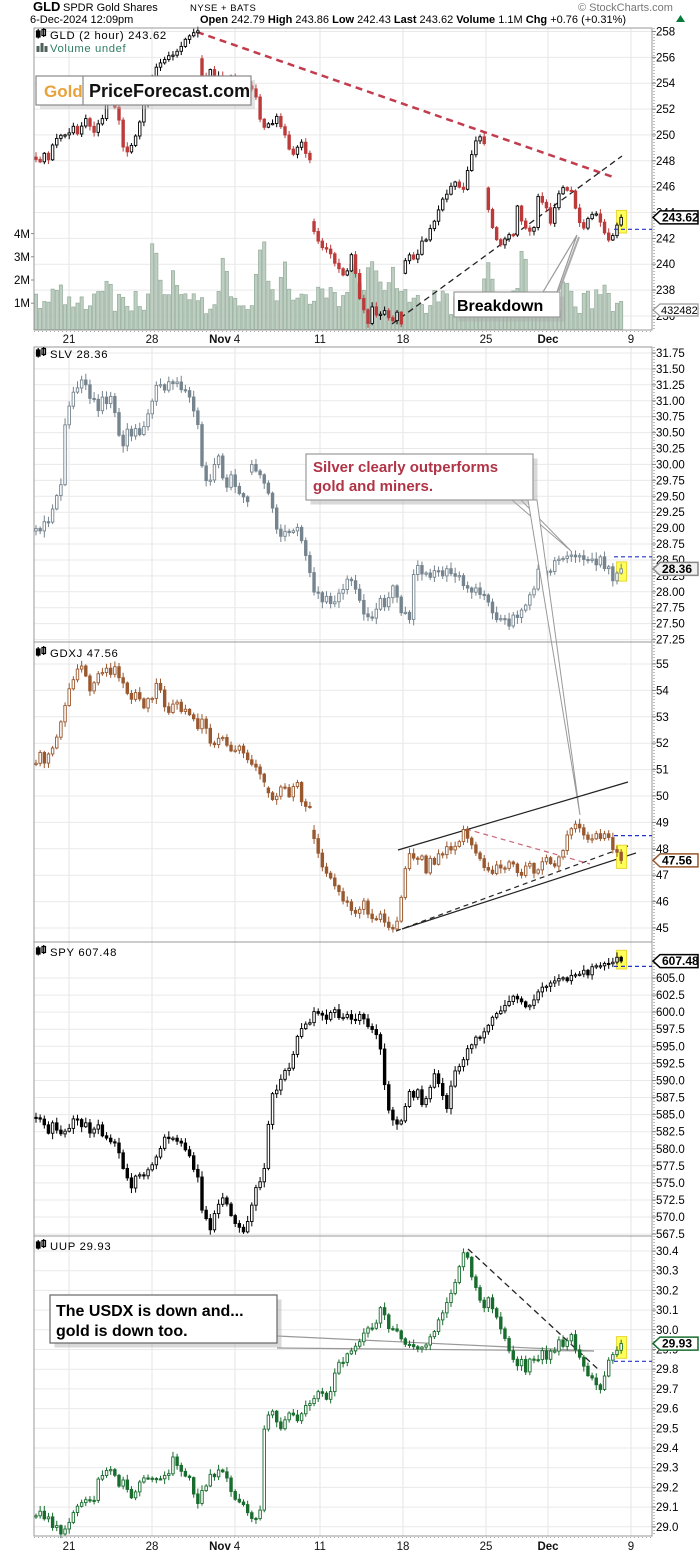  Describe the element at coordinates (665, 162) in the screenshot. I see `svg-text: 248` at that location.